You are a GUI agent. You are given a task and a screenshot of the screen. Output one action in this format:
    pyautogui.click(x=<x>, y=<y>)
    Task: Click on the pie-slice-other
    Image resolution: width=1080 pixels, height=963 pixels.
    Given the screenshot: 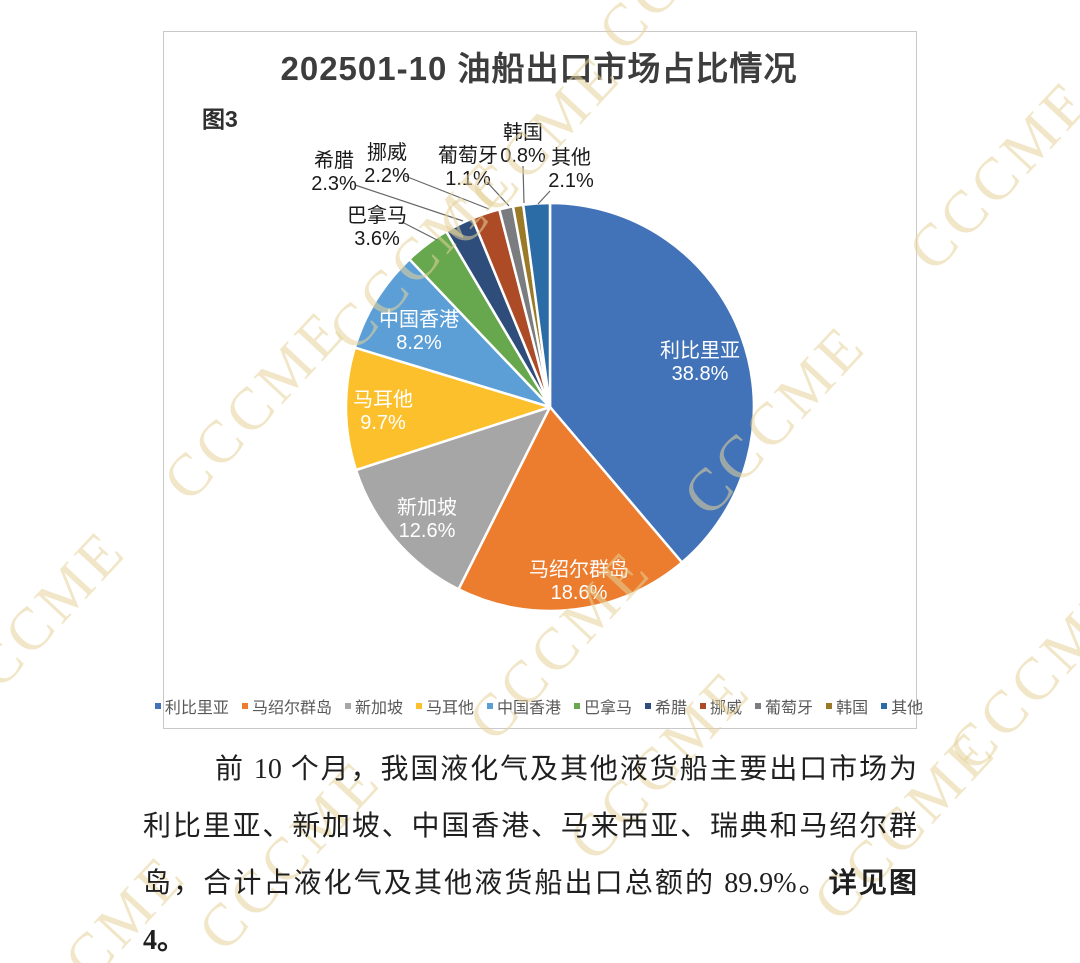 What is the action you would take?
    pyautogui.click(x=536, y=305)
    